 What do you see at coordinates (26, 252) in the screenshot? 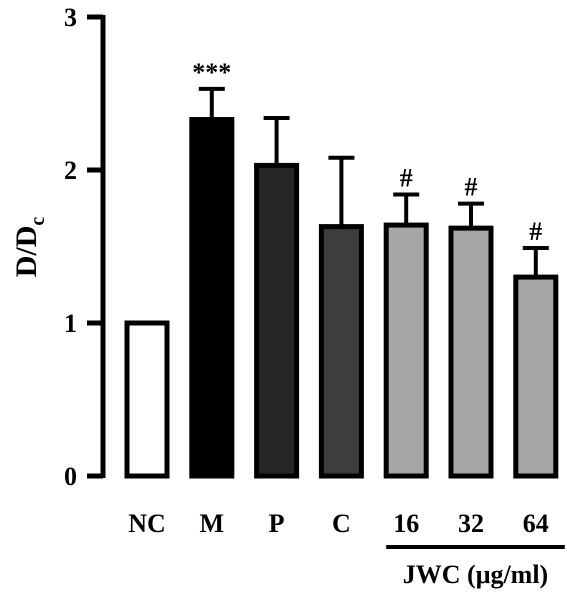
I see `y-axis-title-main: D/D` at bounding box center [26, 252].